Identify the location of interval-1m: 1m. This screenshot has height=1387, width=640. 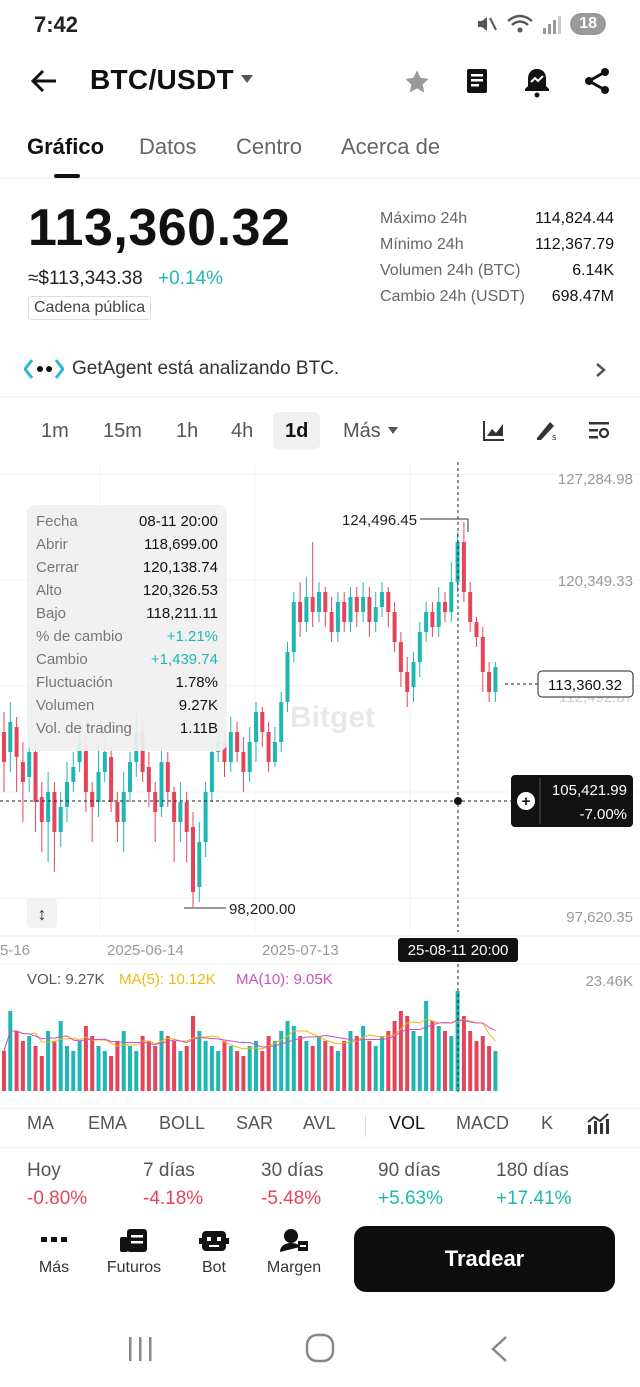
(55, 431).